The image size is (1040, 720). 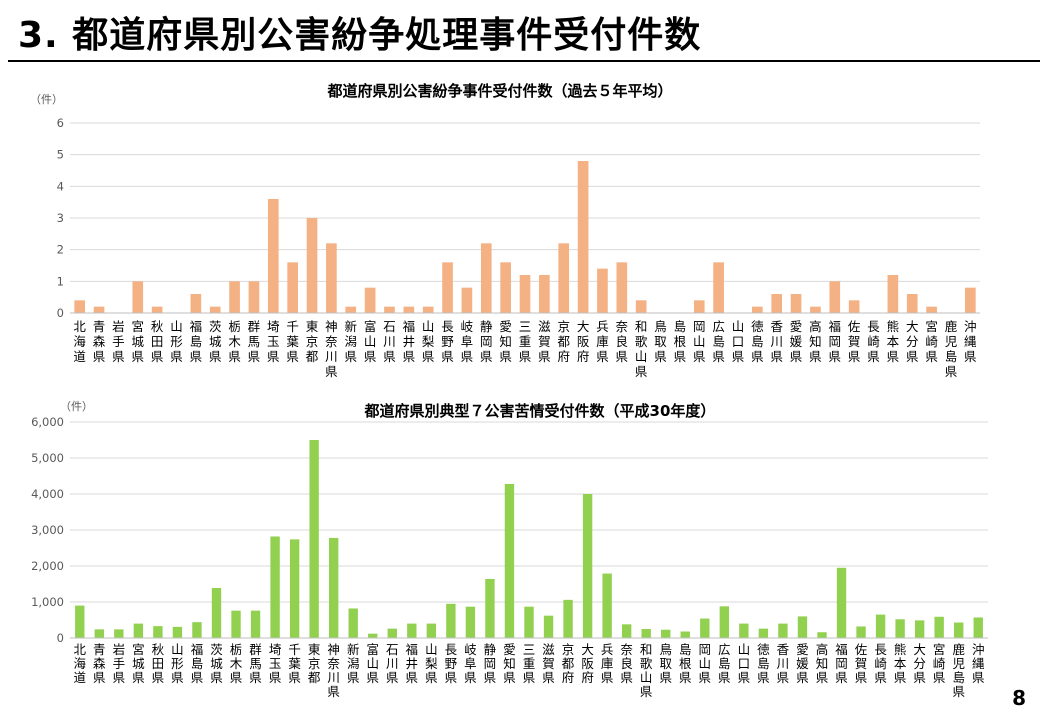 What do you see at coordinates (350, 326) in the screenshot?
I see `x-tick-label: 新` at bounding box center [350, 326].